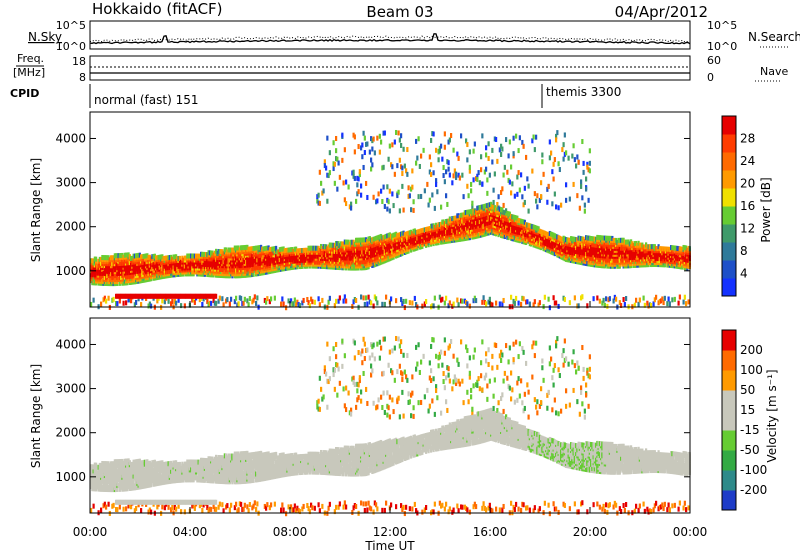 The width and height of the screenshot is (800, 554). I want to click on noise-left-tick-bottom: 10^0, so click(71, 46).